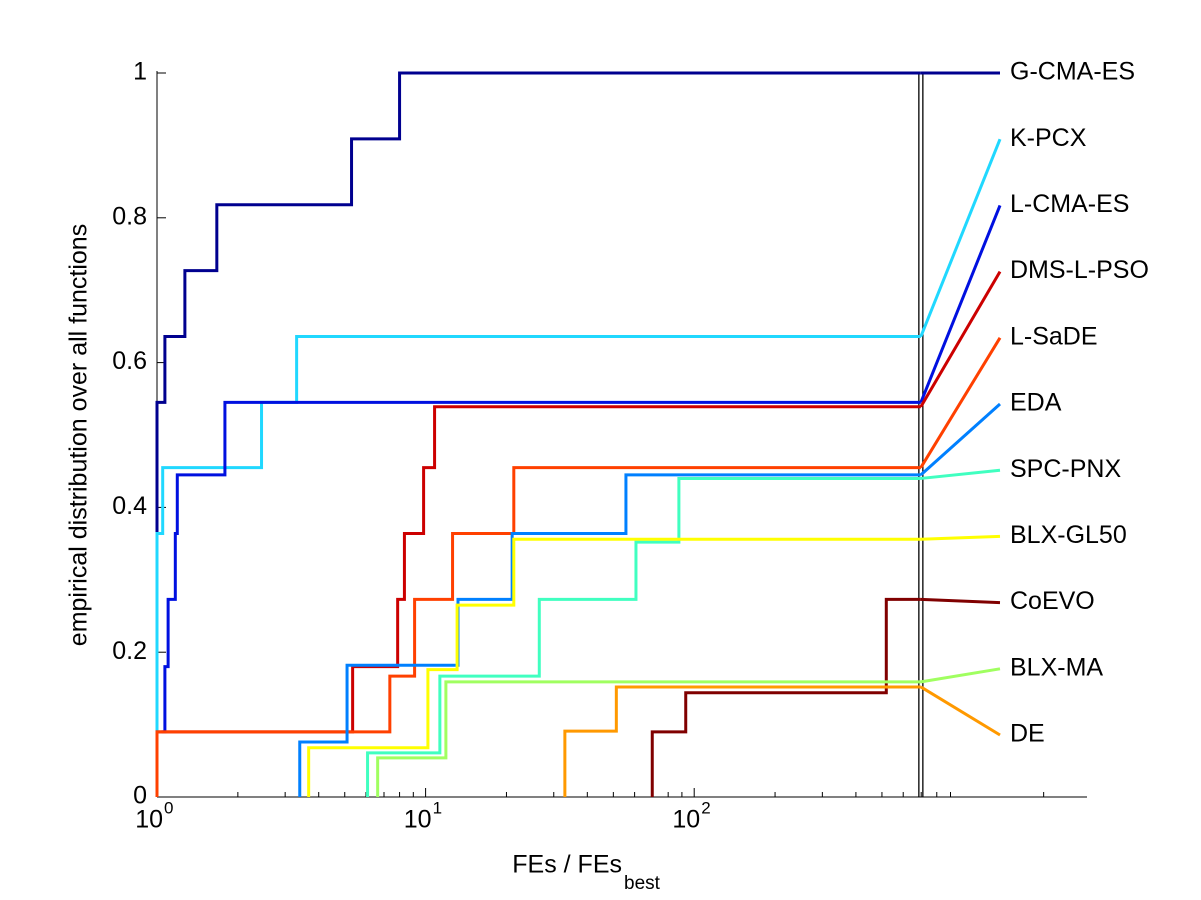 The image size is (1201, 900). I want to click on y-tick-label: 0.4, so click(129, 506).